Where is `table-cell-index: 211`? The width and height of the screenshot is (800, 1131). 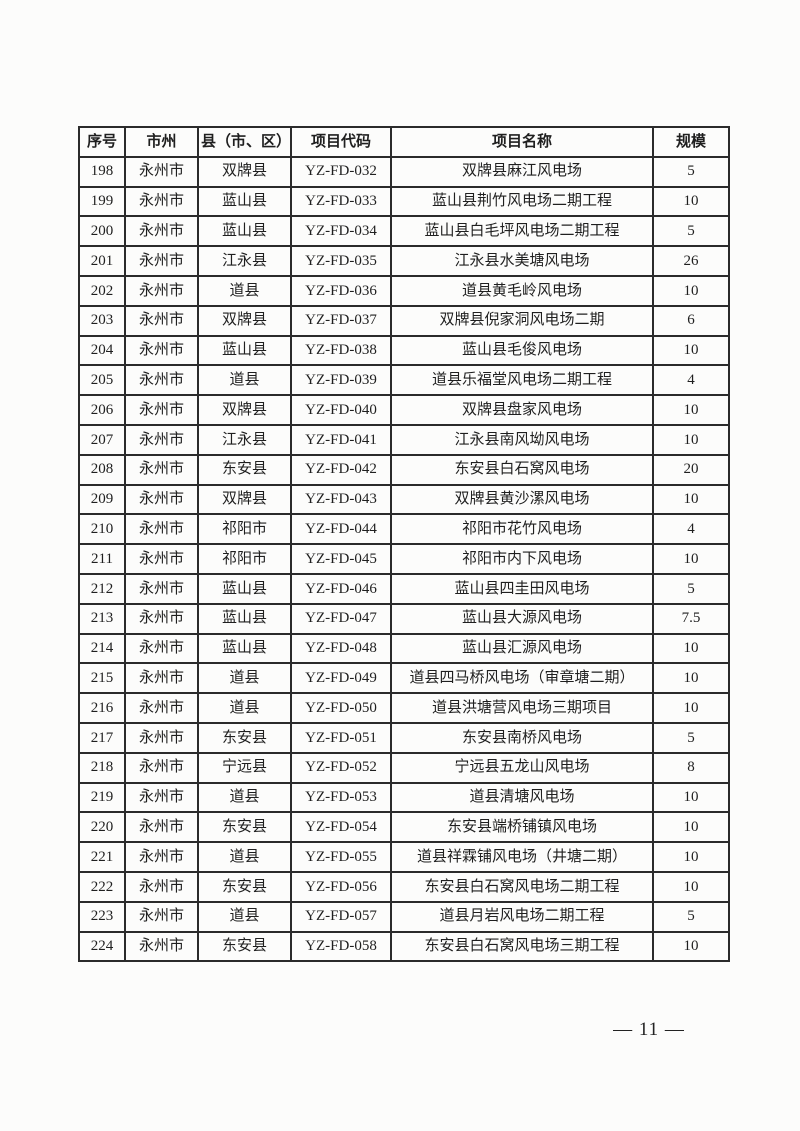
table-cell-index: 211 is located at coordinates (102, 559).